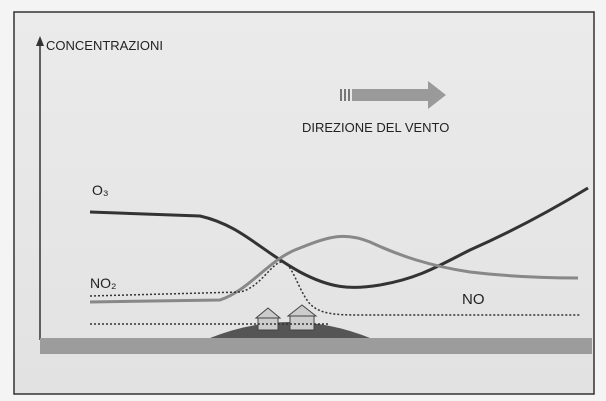  I want to click on wind-label: DIREZIONE DEL VENTO, so click(375, 127).